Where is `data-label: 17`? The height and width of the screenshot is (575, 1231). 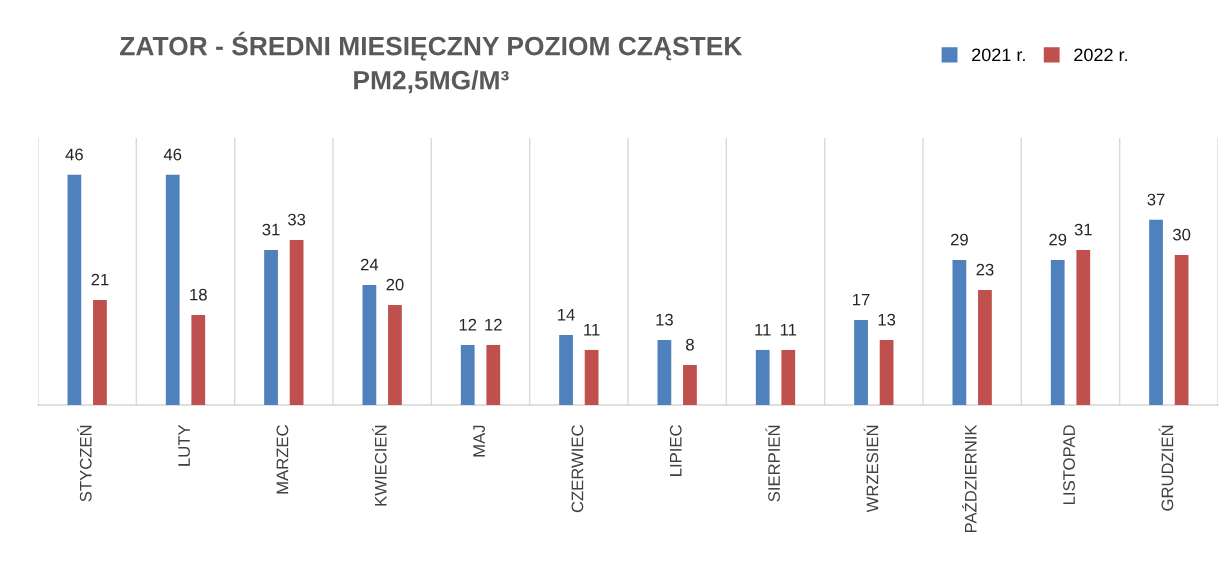 data-label: 17 is located at coordinates (861, 299).